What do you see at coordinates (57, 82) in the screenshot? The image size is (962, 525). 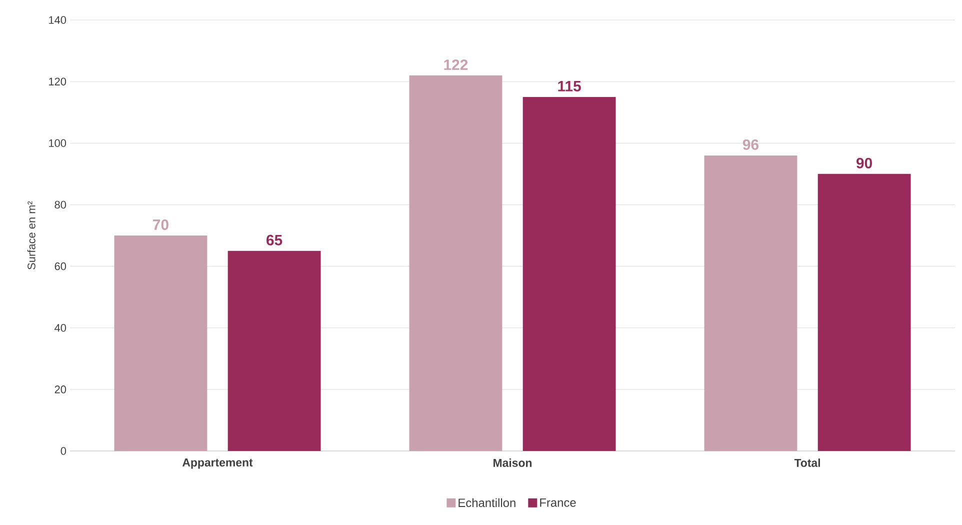 I see `y-tick-label: 120` at bounding box center [57, 82].